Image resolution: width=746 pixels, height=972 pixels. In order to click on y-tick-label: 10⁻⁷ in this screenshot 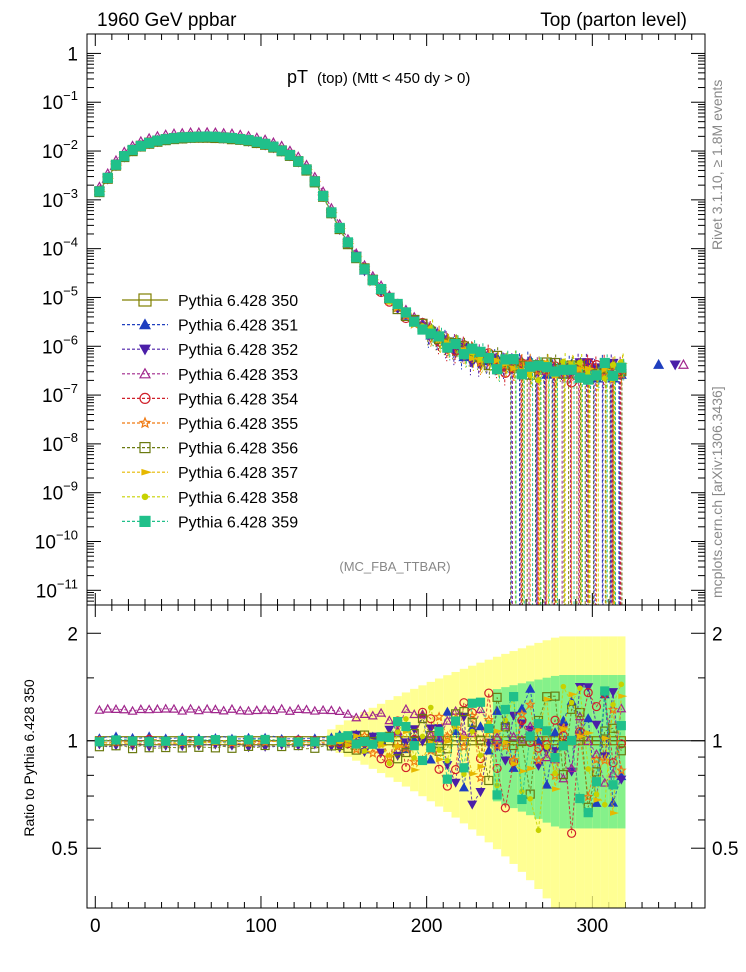, I will do `click(60, 394)`.